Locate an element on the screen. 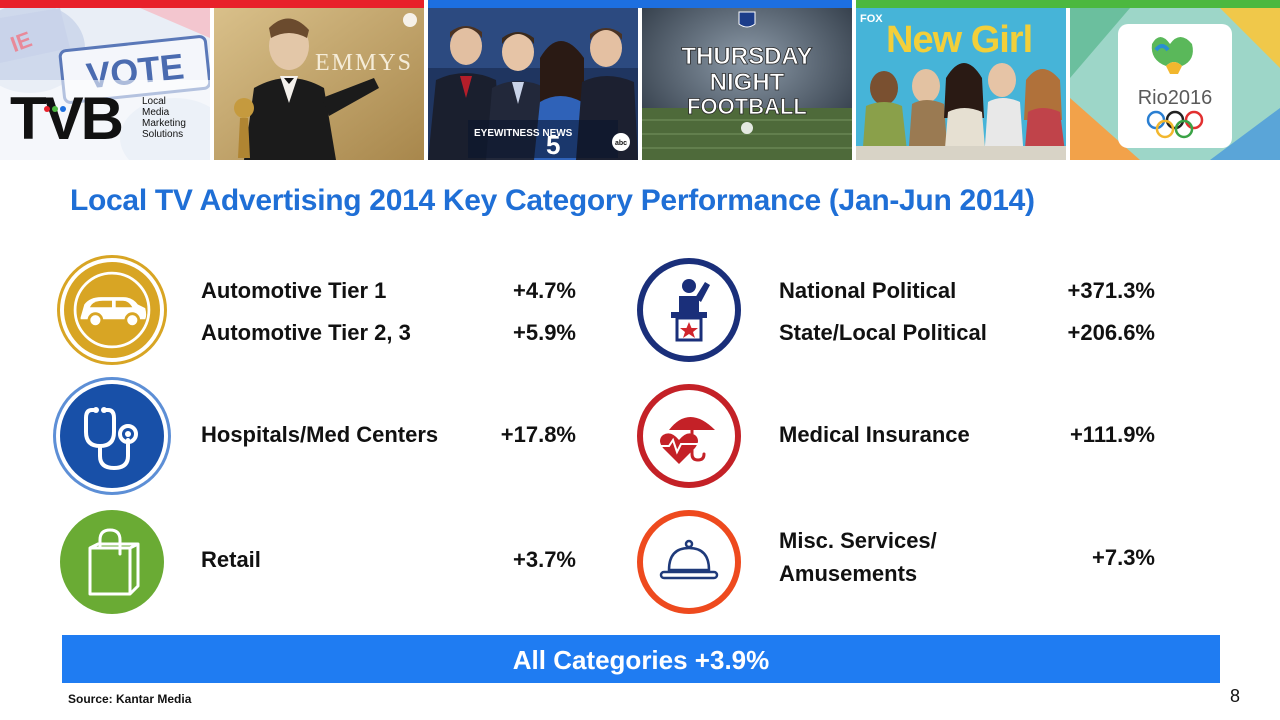  blue-bar is located at coordinates (640, 4).